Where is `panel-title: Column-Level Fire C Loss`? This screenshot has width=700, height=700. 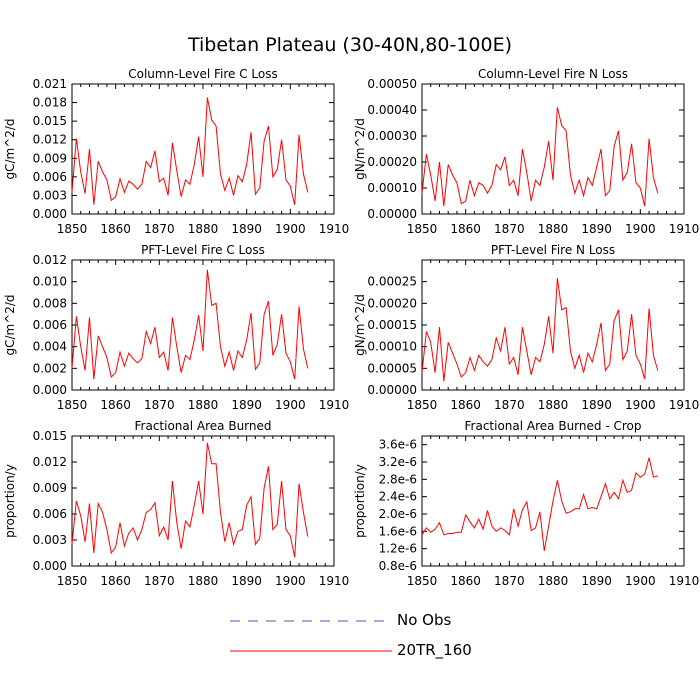 panel-title: Column-Level Fire C Loss is located at coordinates (203, 74).